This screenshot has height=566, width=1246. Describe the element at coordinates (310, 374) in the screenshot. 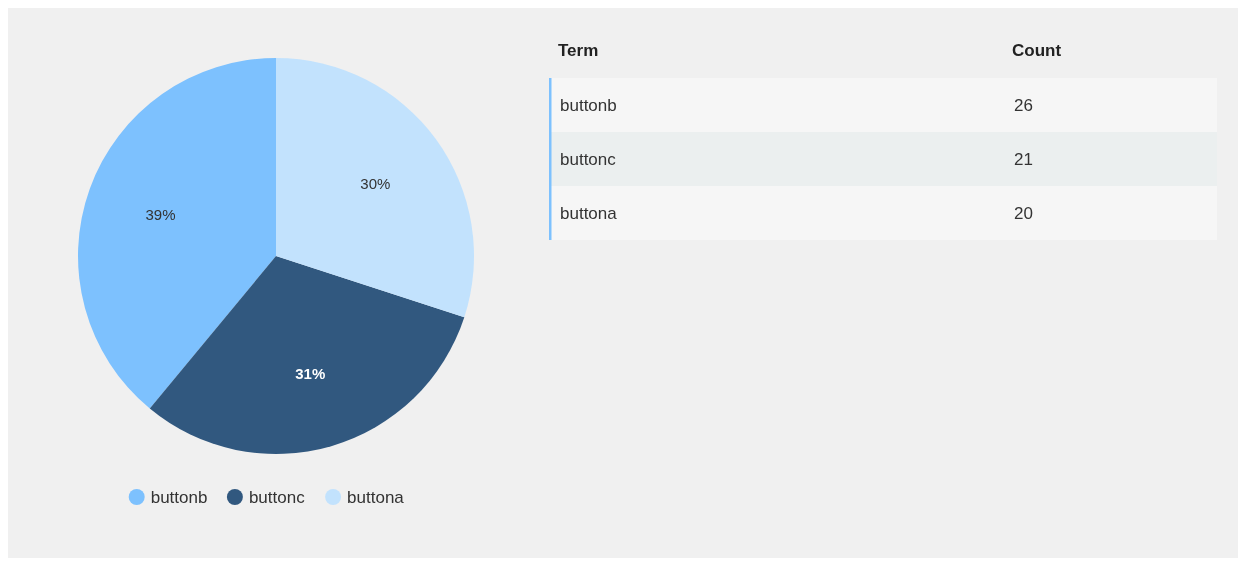

I see `data-label: 31%` at that location.